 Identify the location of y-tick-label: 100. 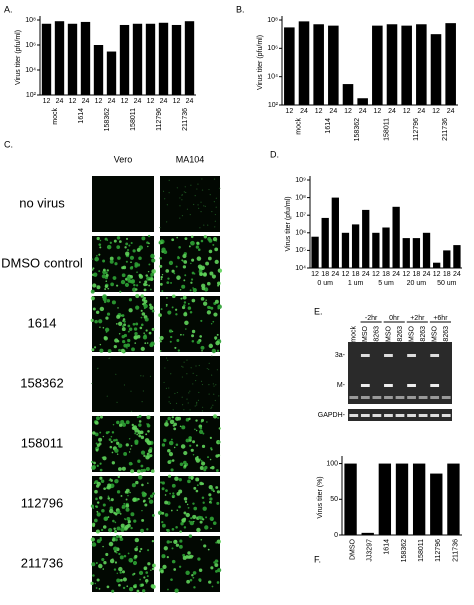
(332, 463).